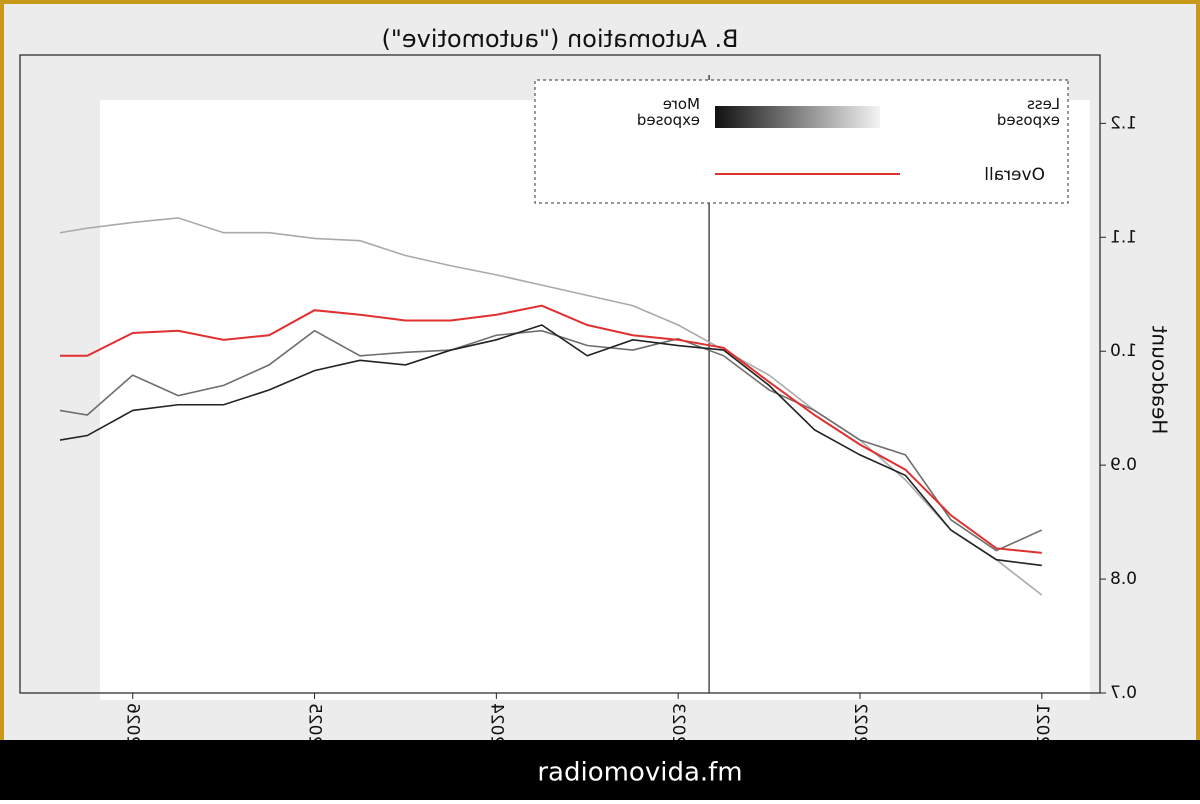 This screenshot has width=1200, height=804. I want to click on x-tick-label: 2024, so click(496, 724).